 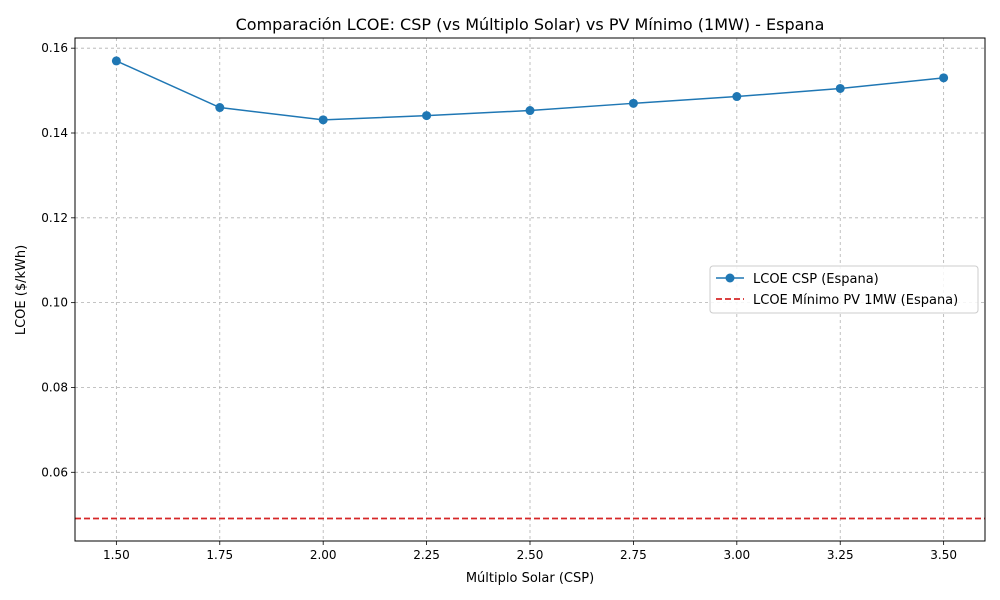 What do you see at coordinates (54, 218) in the screenshot?
I see `y-tick-label: 0.12` at bounding box center [54, 218].